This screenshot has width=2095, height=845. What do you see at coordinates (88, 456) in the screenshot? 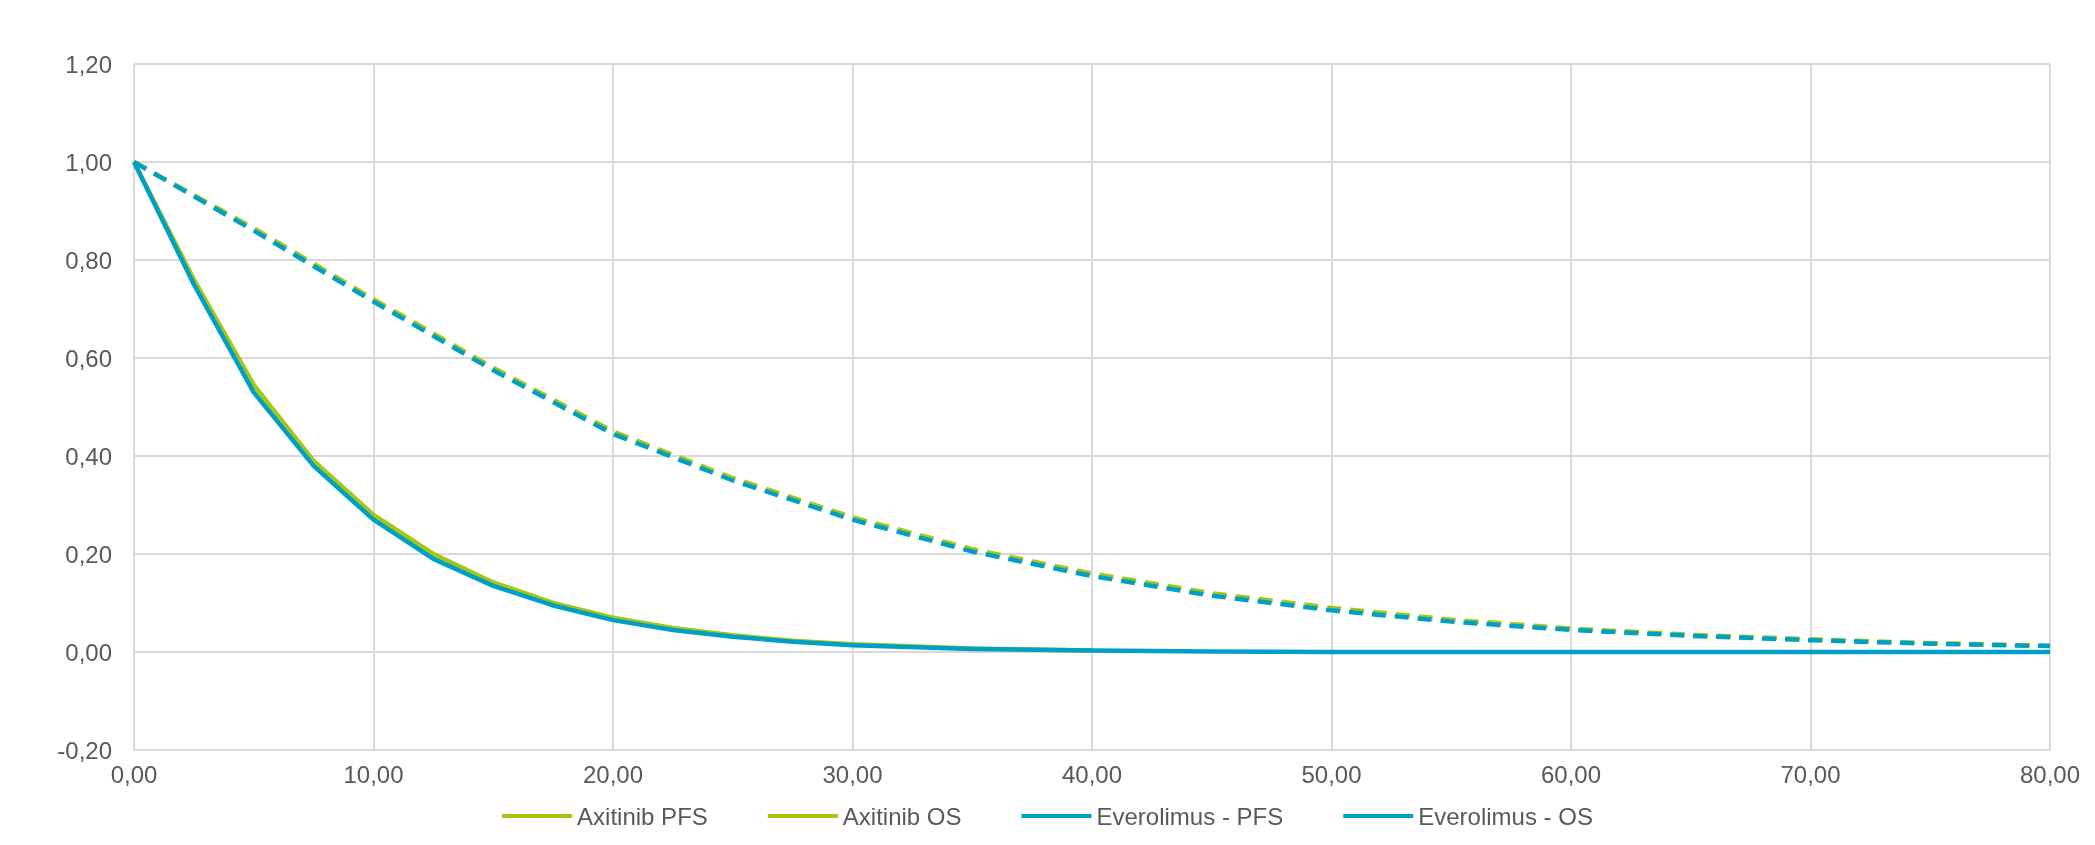
I see `y-tick-label: 0,40` at bounding box center [88, 456].